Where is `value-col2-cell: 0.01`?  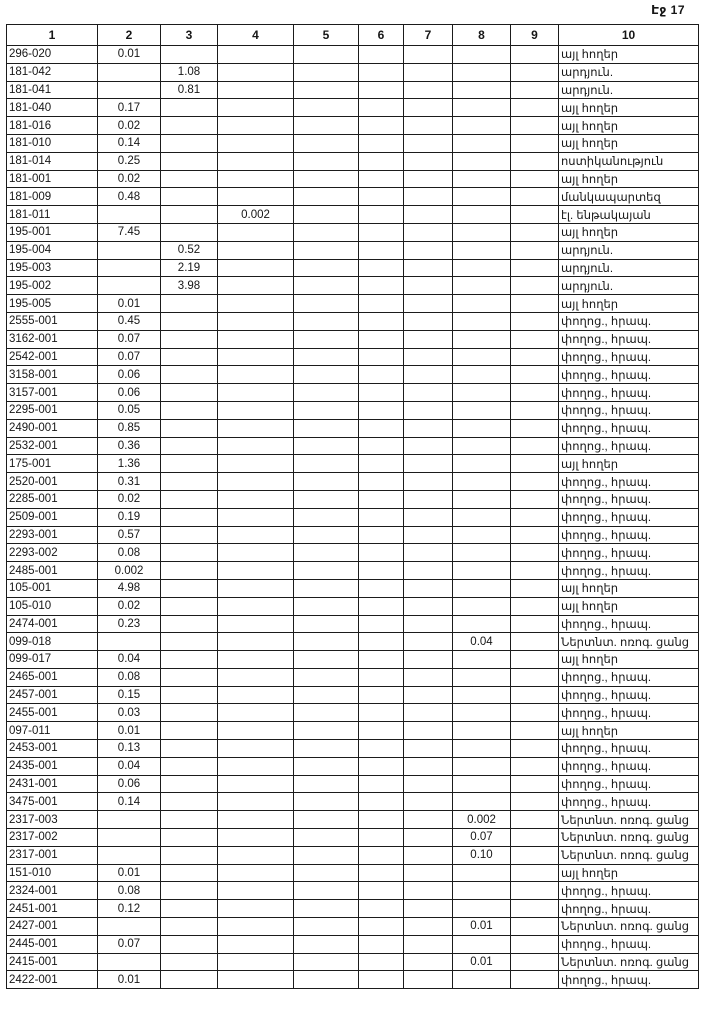
value-col2-cell: 0.01 is located at coordinates (129, 731).